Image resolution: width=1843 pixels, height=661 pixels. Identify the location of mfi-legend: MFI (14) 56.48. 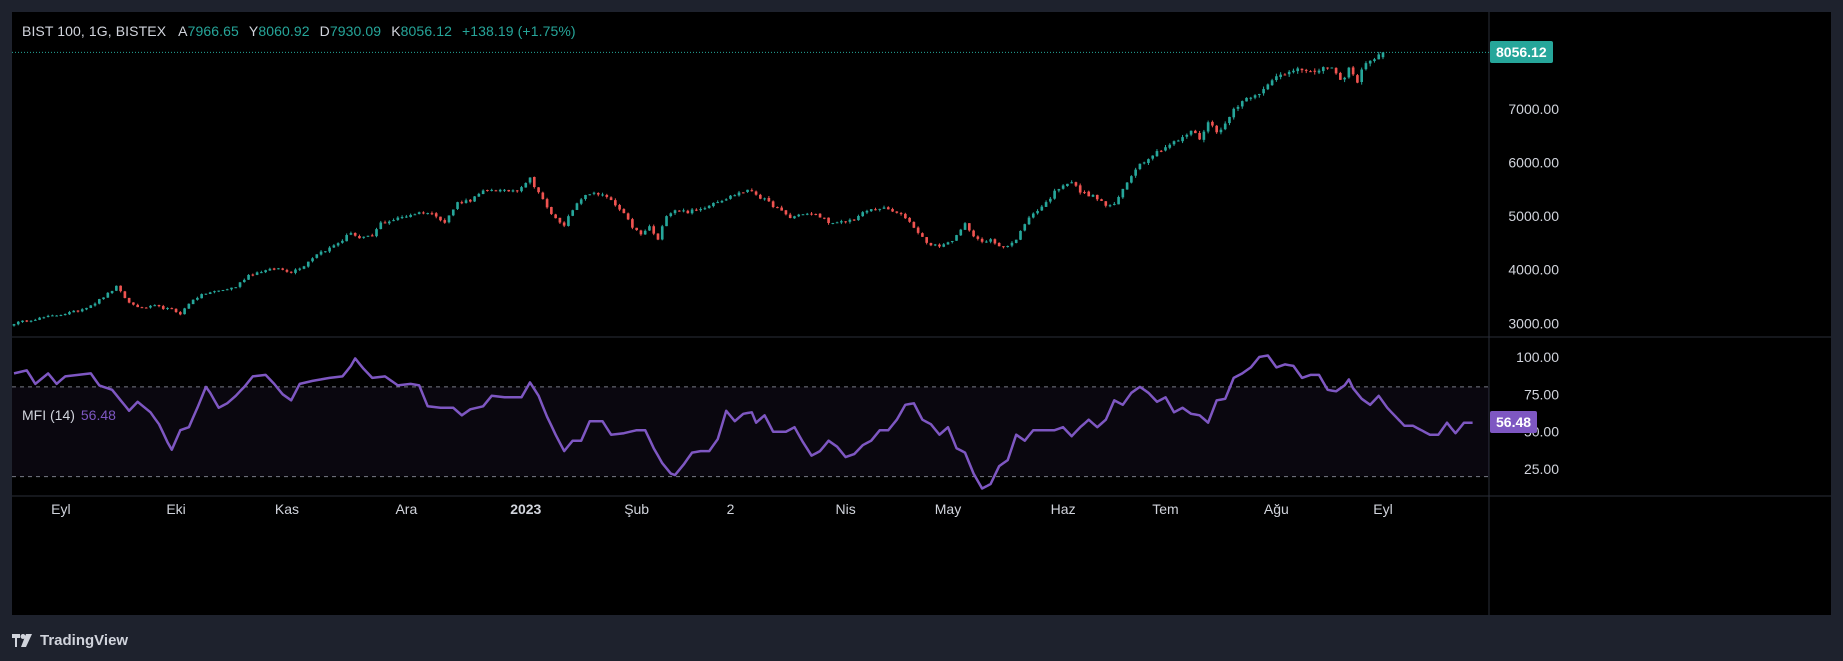
(69, 415).